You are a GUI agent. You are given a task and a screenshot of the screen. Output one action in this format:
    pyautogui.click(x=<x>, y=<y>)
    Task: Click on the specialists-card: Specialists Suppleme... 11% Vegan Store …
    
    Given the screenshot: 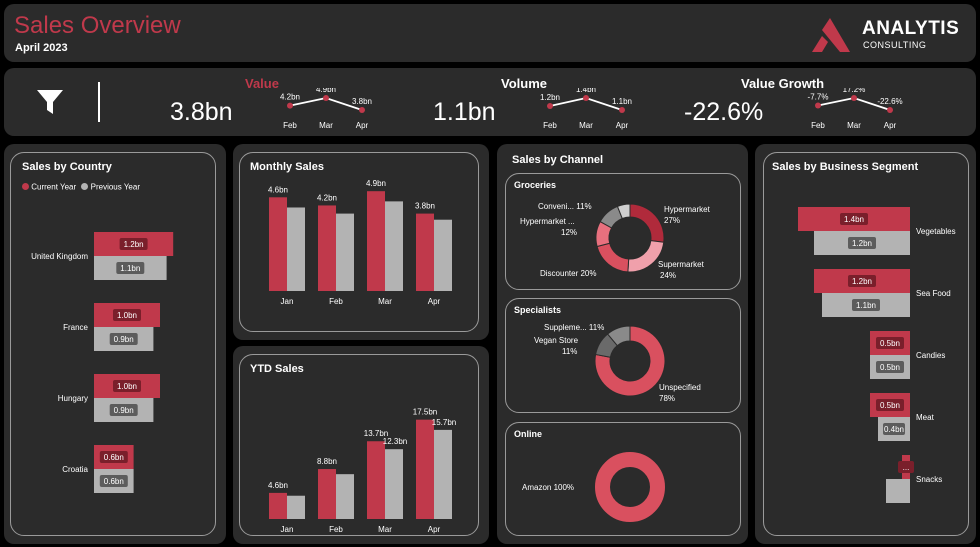 What is the action you would take?
    pyautogui.click(x=623, y=355)
    